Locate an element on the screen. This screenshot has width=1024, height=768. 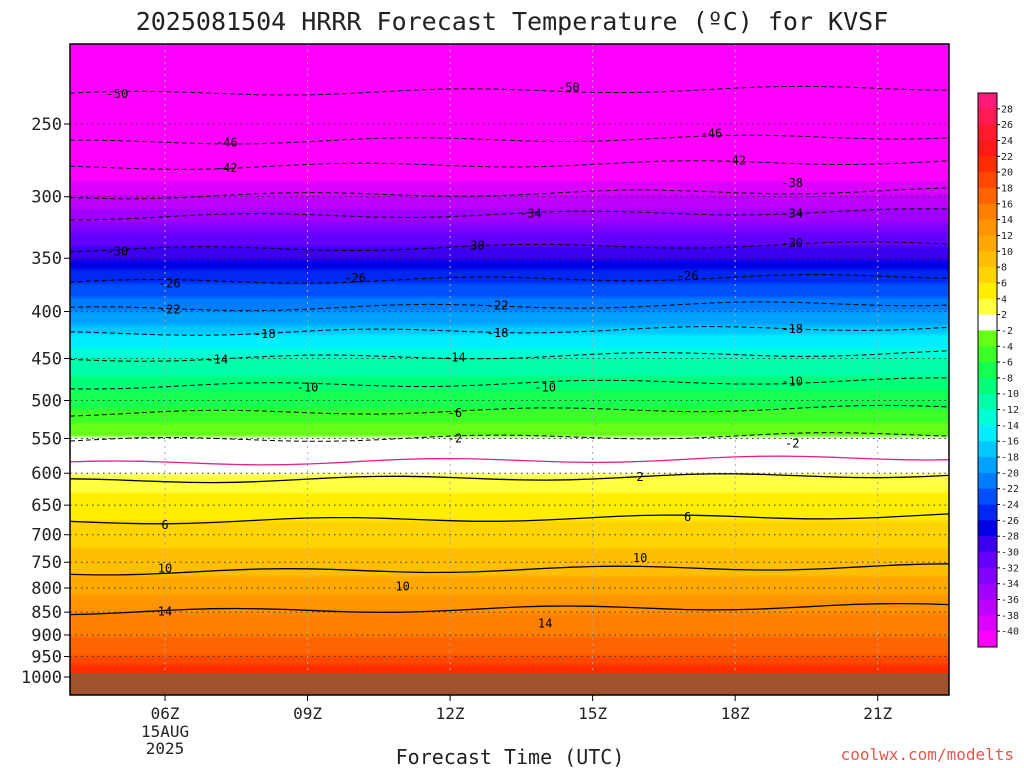
colorbar-label: 8 is located at coordinates (1004, 268).